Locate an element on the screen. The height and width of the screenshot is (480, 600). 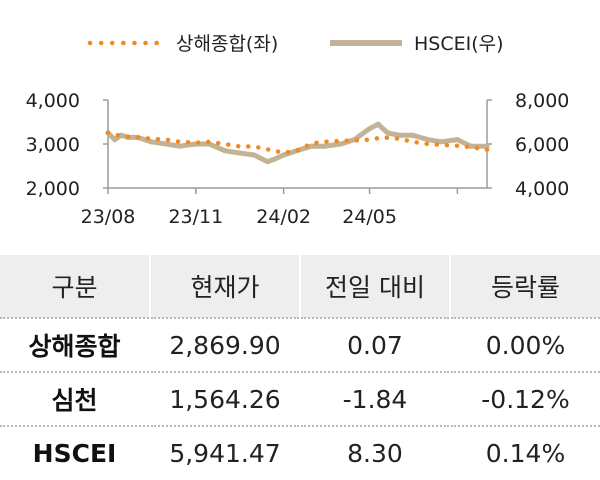
row-name: HSCEI is located at coordinates (74, 453).